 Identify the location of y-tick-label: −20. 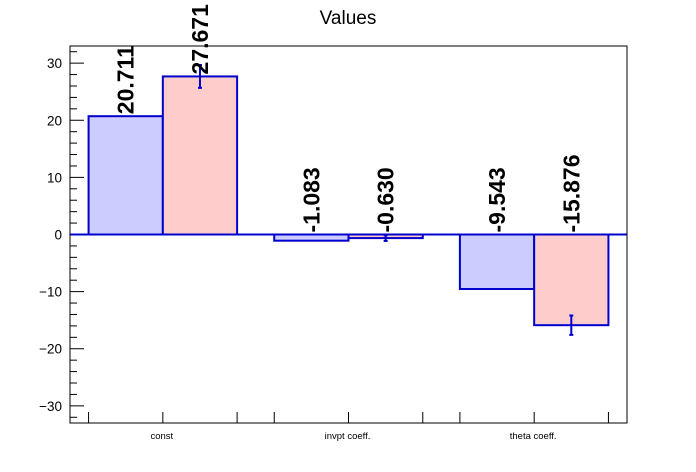
(50, 349).